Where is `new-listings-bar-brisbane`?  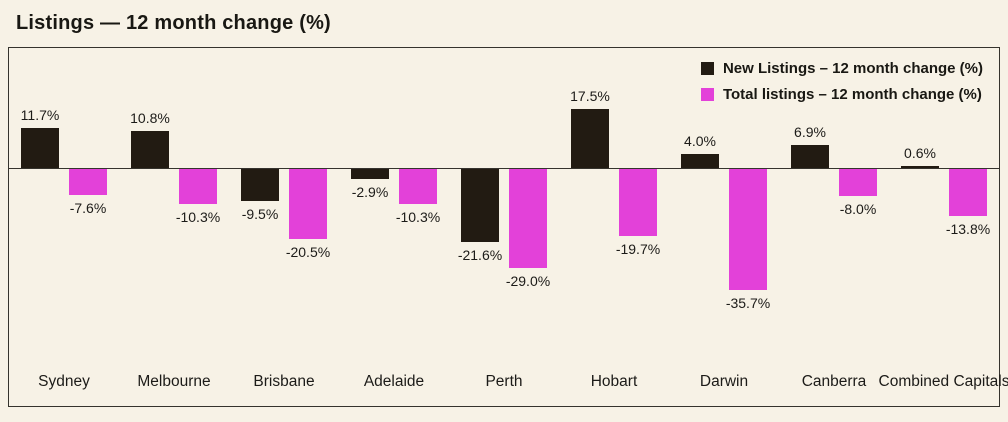 new-listings-bar-brisbane is located at coordinates (260, 185).